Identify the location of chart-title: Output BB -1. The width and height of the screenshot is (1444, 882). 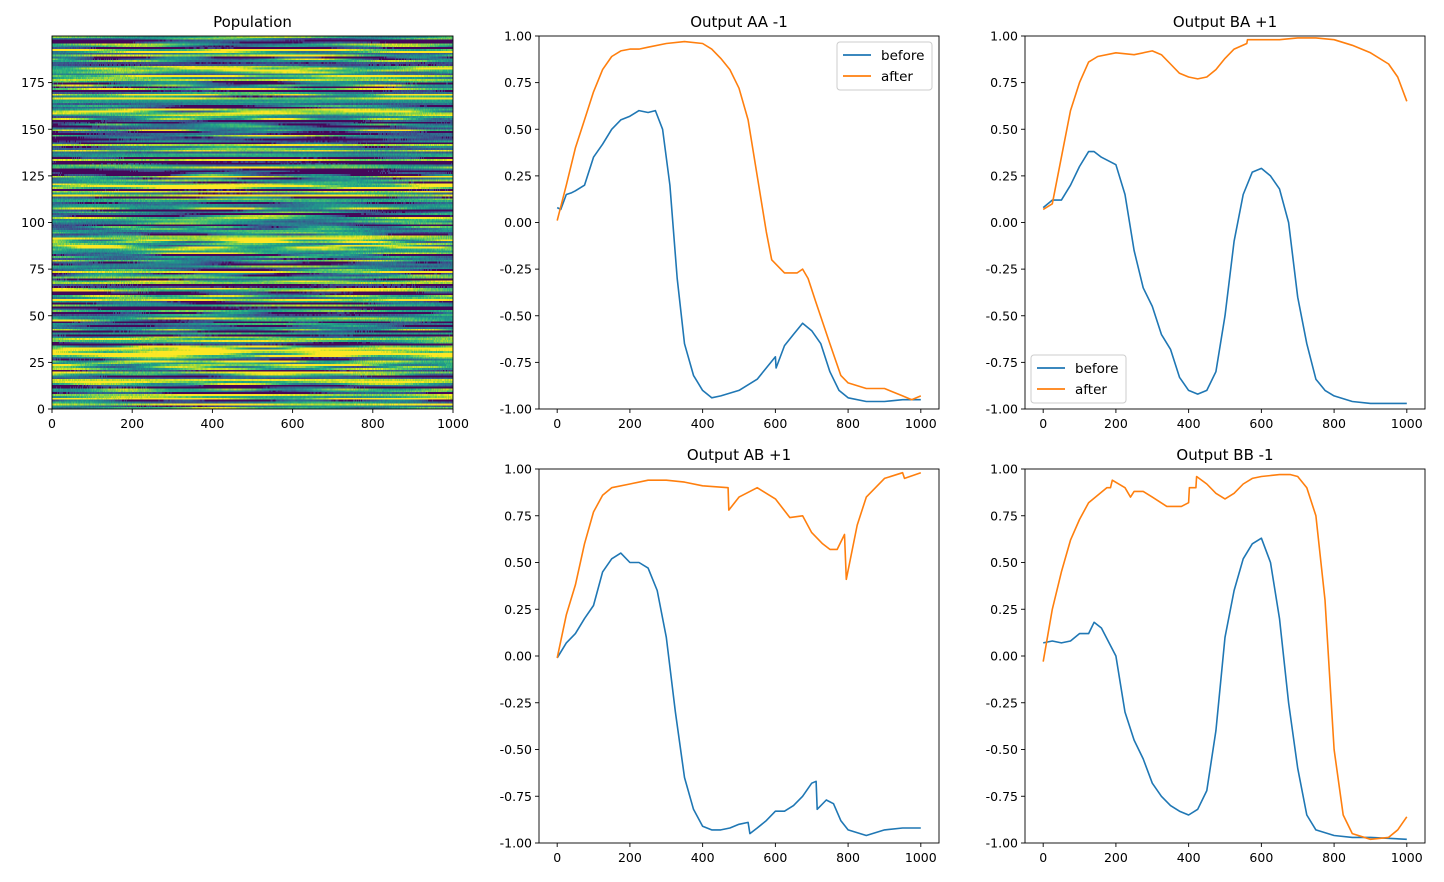
(1224, 455).